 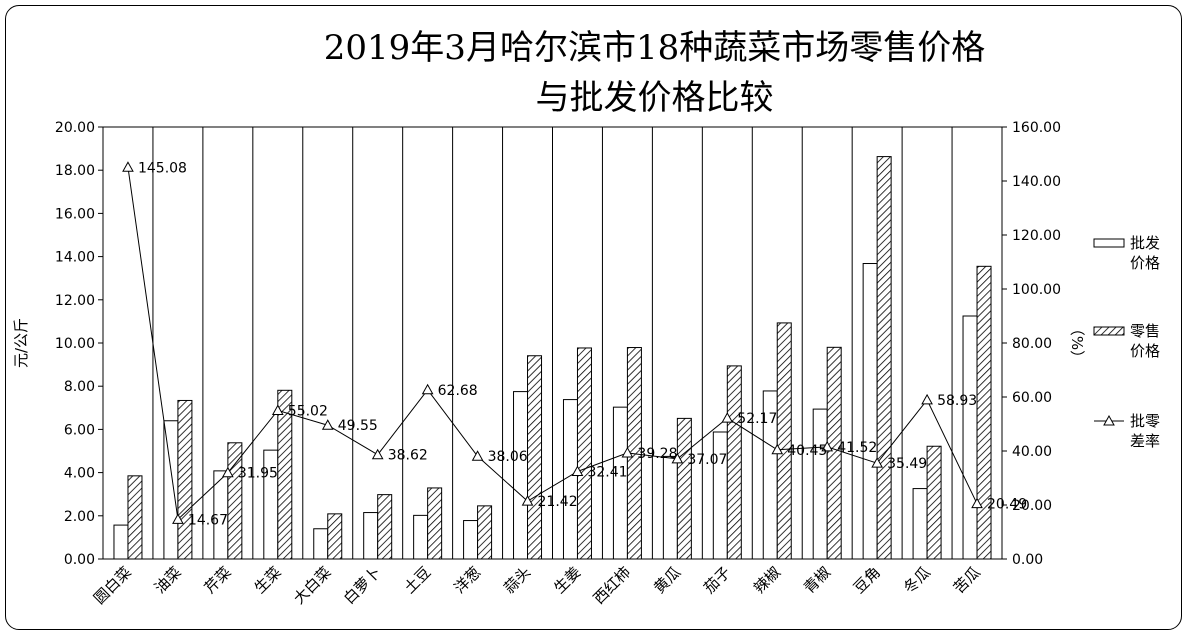 What do you see at coordinates (79, 517) in the screenshot?
I see `y-tick-label: 2.00` at bounding box center [79, 517].